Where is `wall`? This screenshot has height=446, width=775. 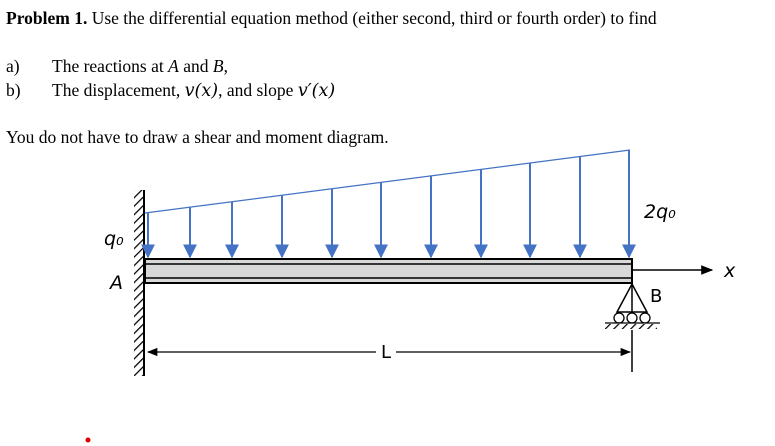 wall is located at coordinates (138, 283).